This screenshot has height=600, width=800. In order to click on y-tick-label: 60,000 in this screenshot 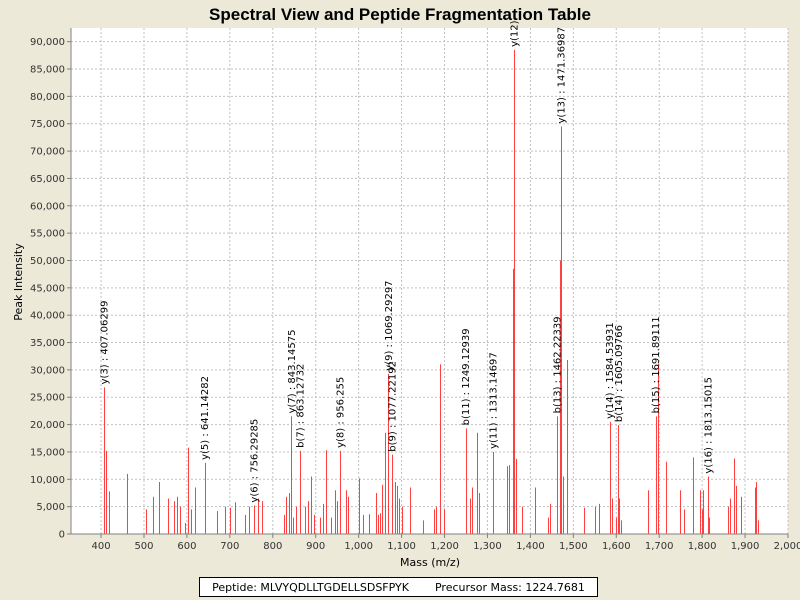, I will do `click(47, 206)`.